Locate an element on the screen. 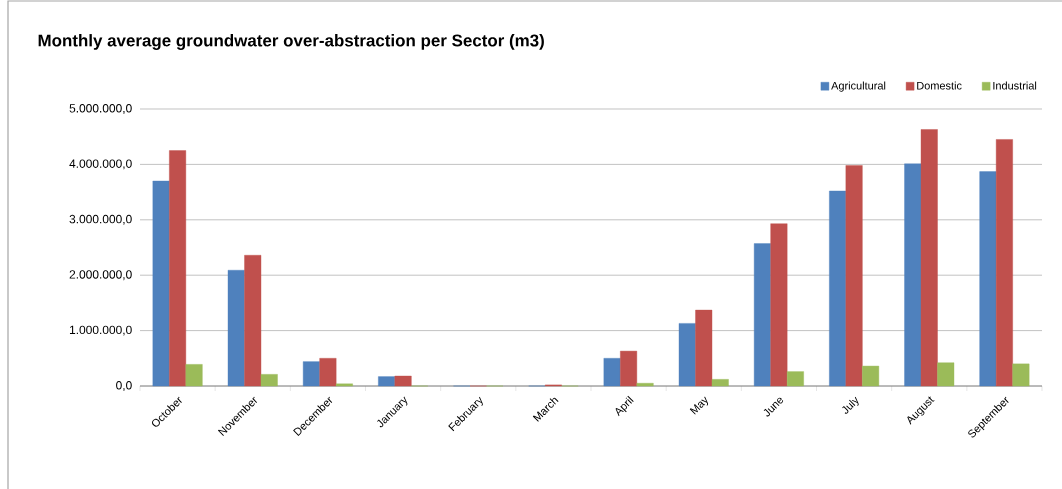  chart-title: Monthly average groundwater over-abstraction per Sector (m3) is located at coordinates (291, 42).